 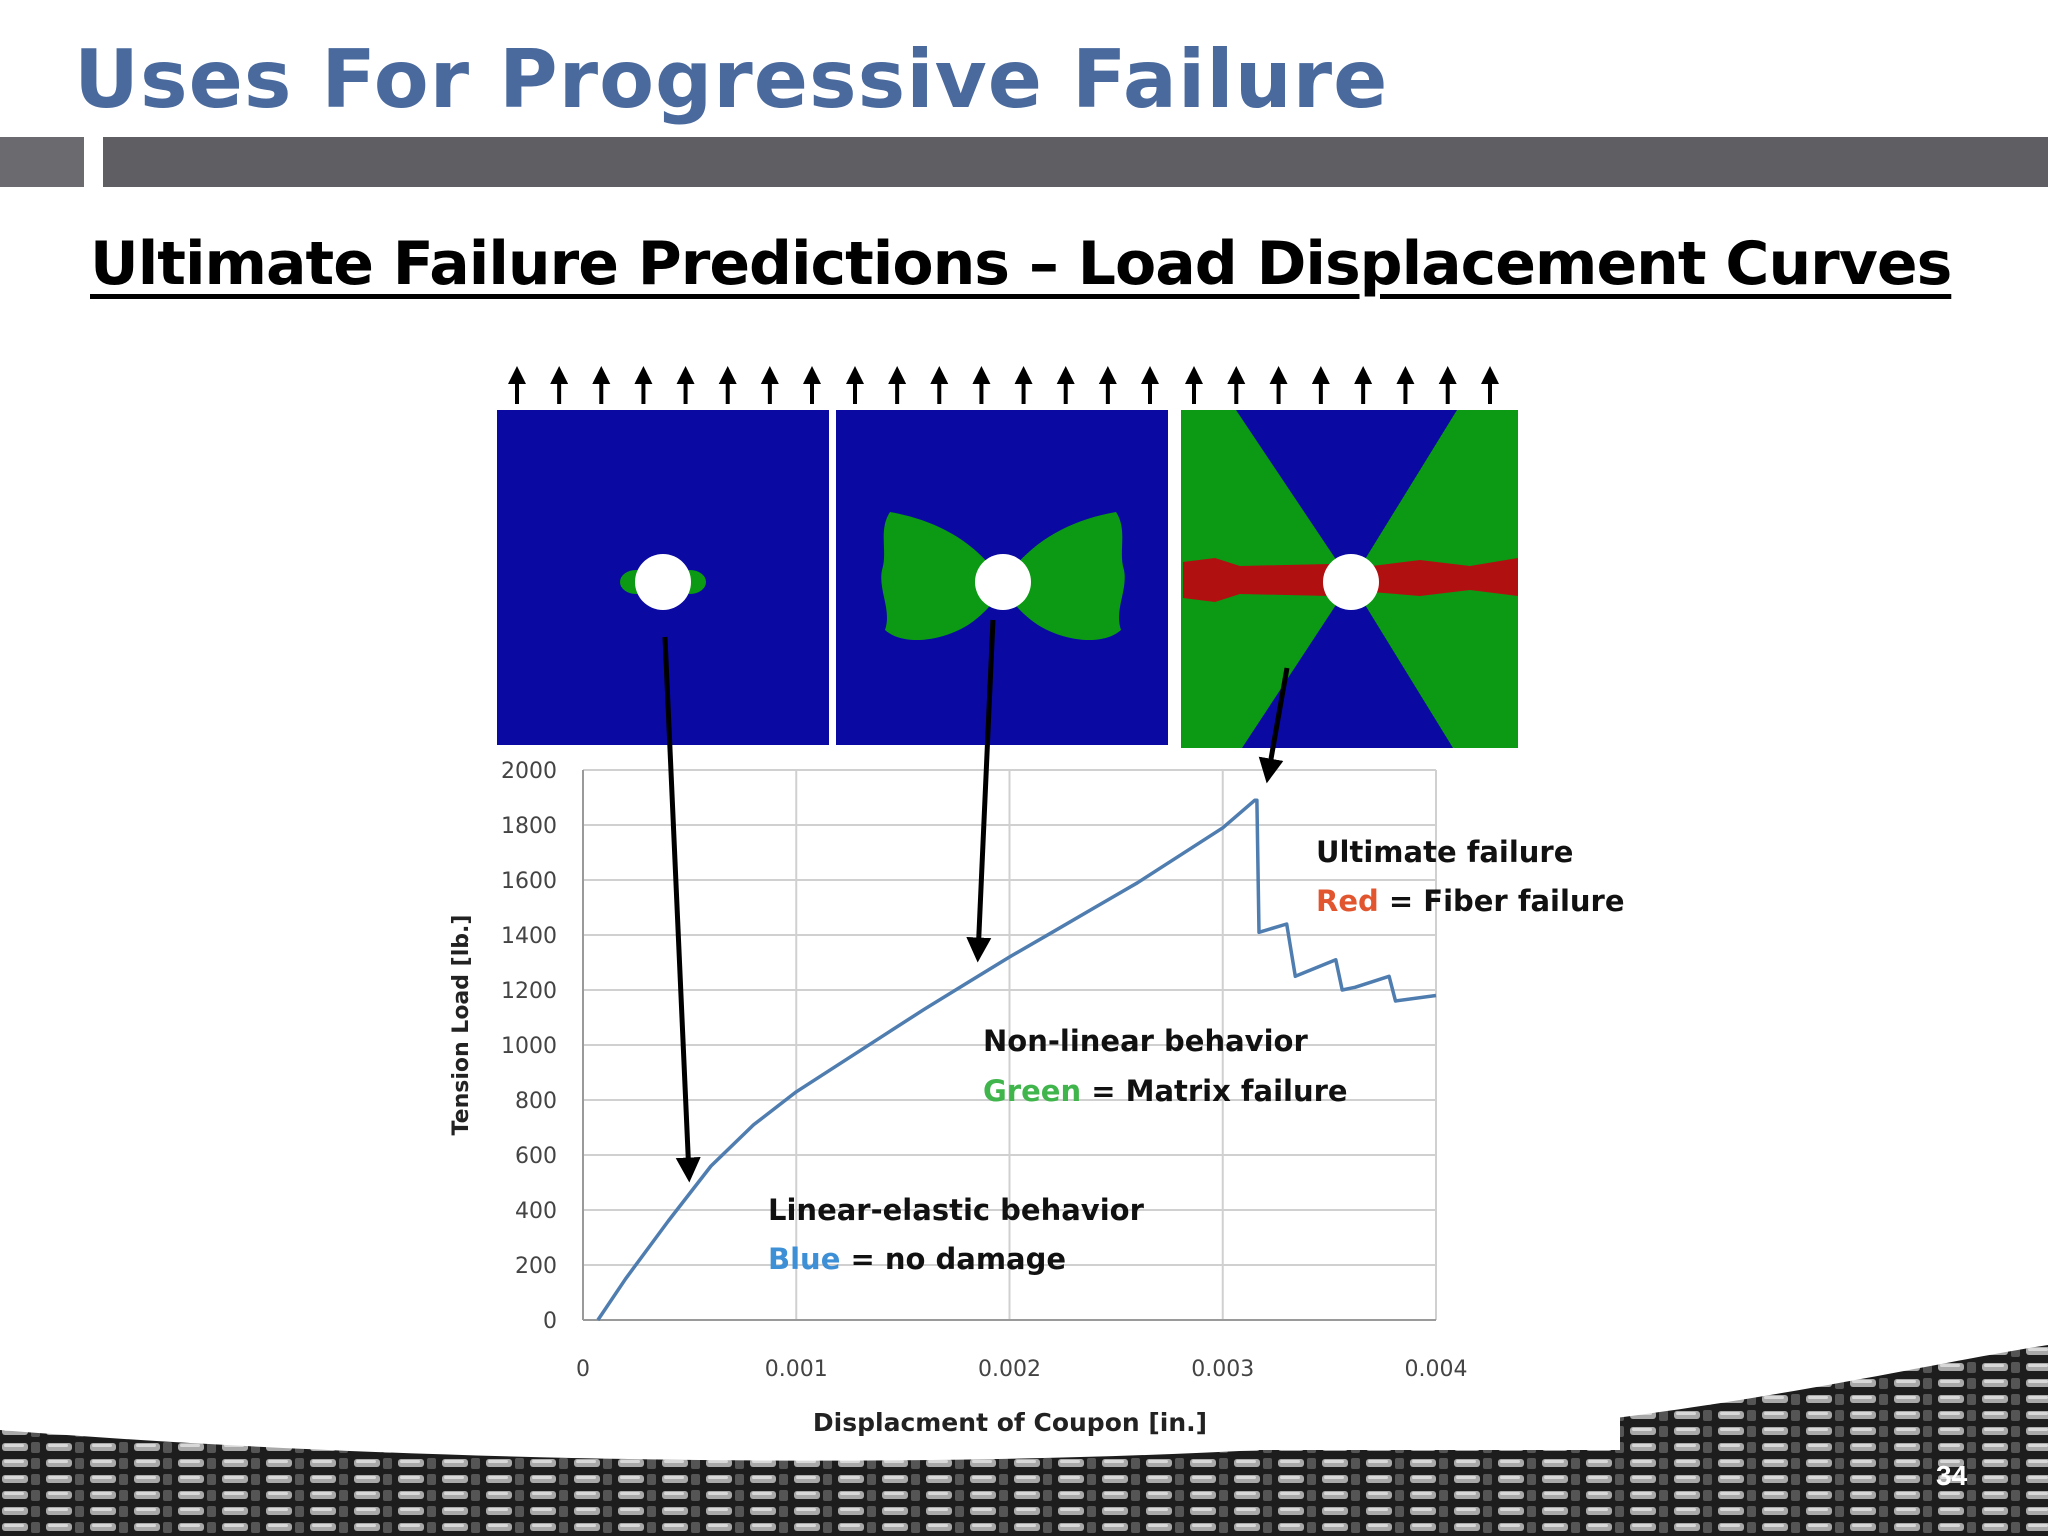 What do you see at coordinates (1274, 725) in the screenshot?
I see `leader-arrow-ultimate` at bounding box center [1274, 725].